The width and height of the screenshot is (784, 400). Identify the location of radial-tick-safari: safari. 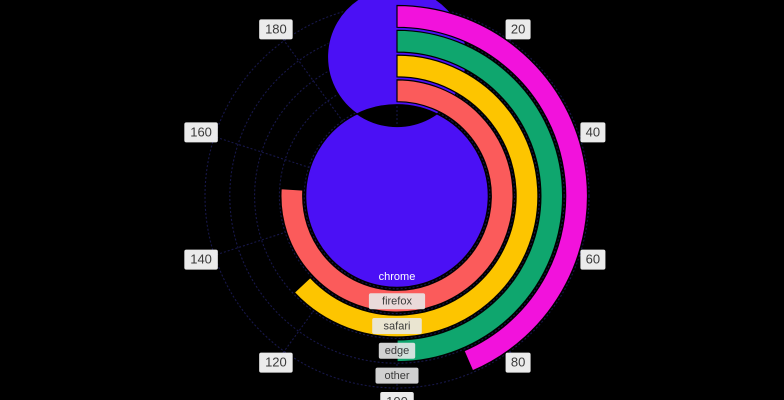
(397, 326).